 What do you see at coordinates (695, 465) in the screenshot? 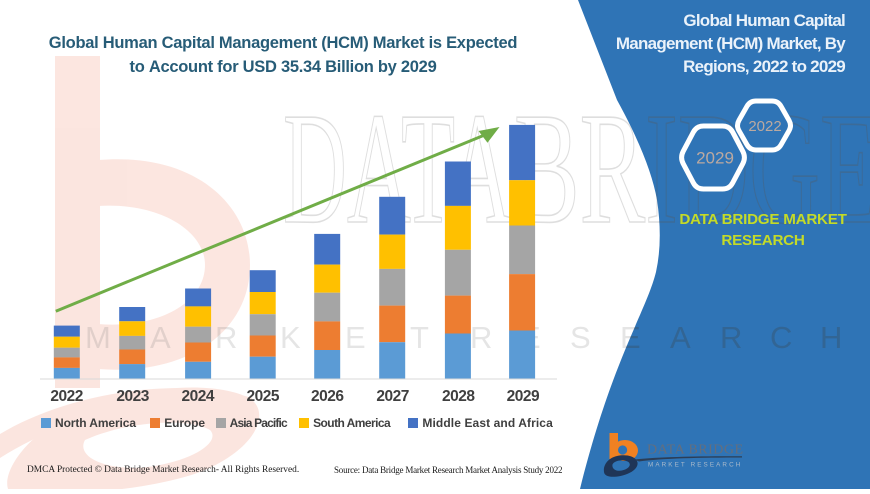
I see `svg-text: MARKET RESEARCH` at bounding box center [695, 465].